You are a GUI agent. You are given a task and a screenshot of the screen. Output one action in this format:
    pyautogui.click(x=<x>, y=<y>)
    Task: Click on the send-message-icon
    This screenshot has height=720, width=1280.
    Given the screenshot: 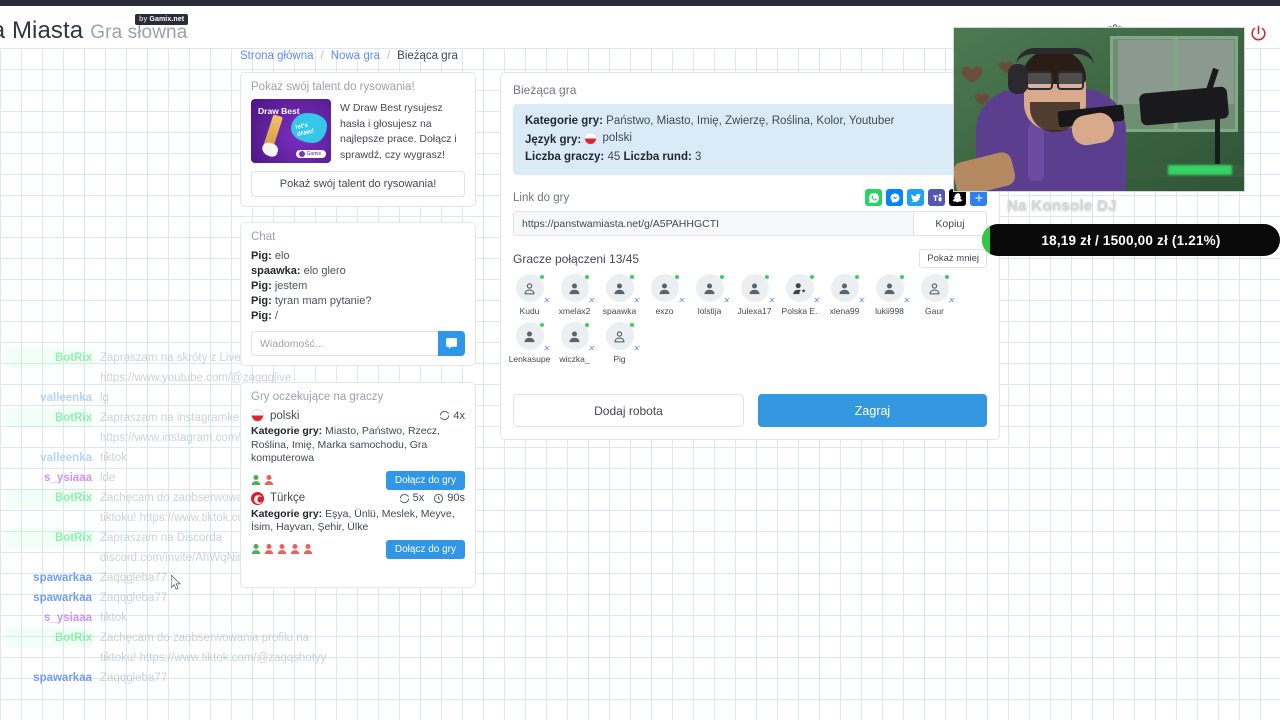 What is the action you would take?
    pyautogui.click(x=451, y=343)
    